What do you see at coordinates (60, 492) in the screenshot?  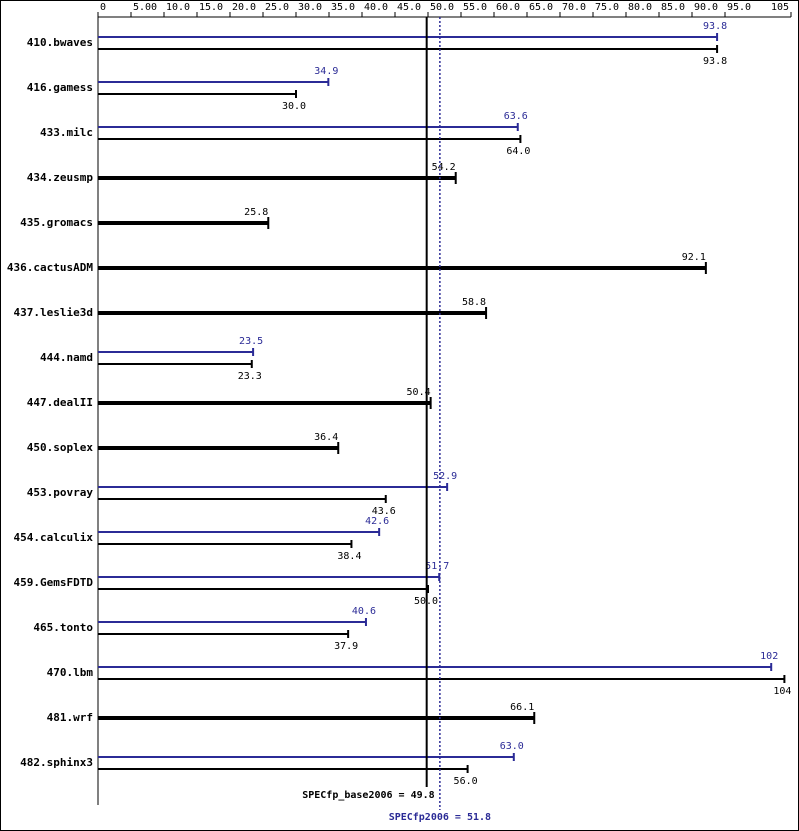 I see `category-label: 453.povray` at bounding box center [60, 492].